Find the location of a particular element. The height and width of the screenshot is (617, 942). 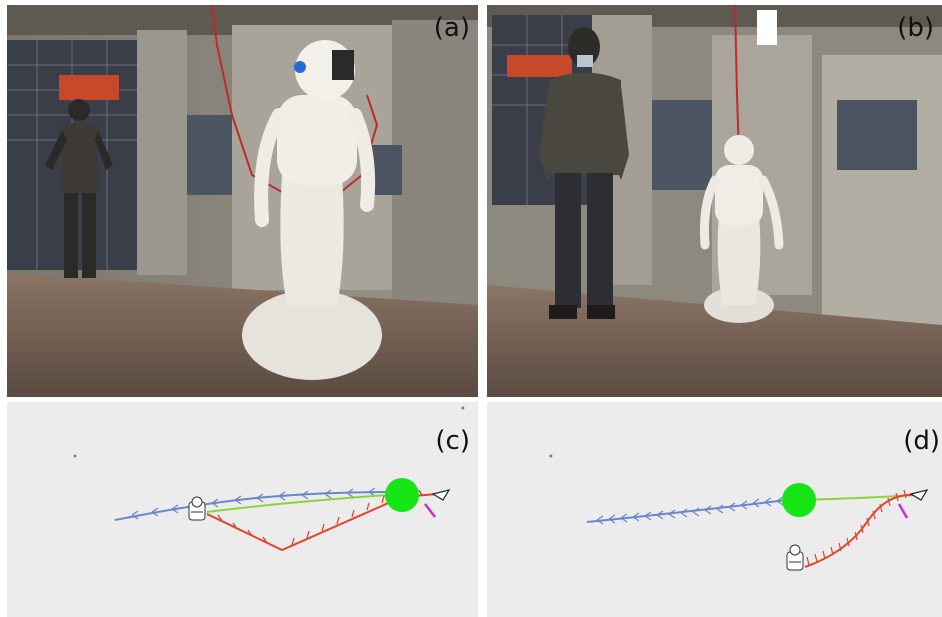

heading-arrow-c is located at coordinates (430, 510).